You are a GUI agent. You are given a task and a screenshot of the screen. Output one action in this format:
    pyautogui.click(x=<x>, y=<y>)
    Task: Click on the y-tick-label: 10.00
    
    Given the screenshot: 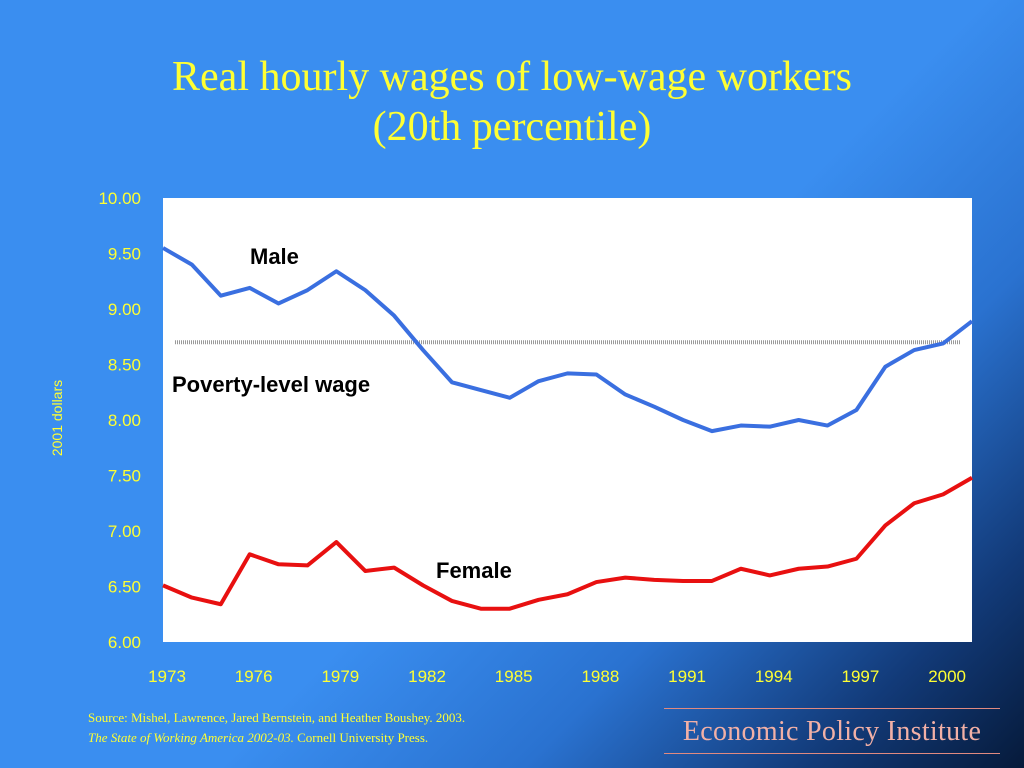 What is the action you would take?
    pyautogui.click(x=119, y=198)
    